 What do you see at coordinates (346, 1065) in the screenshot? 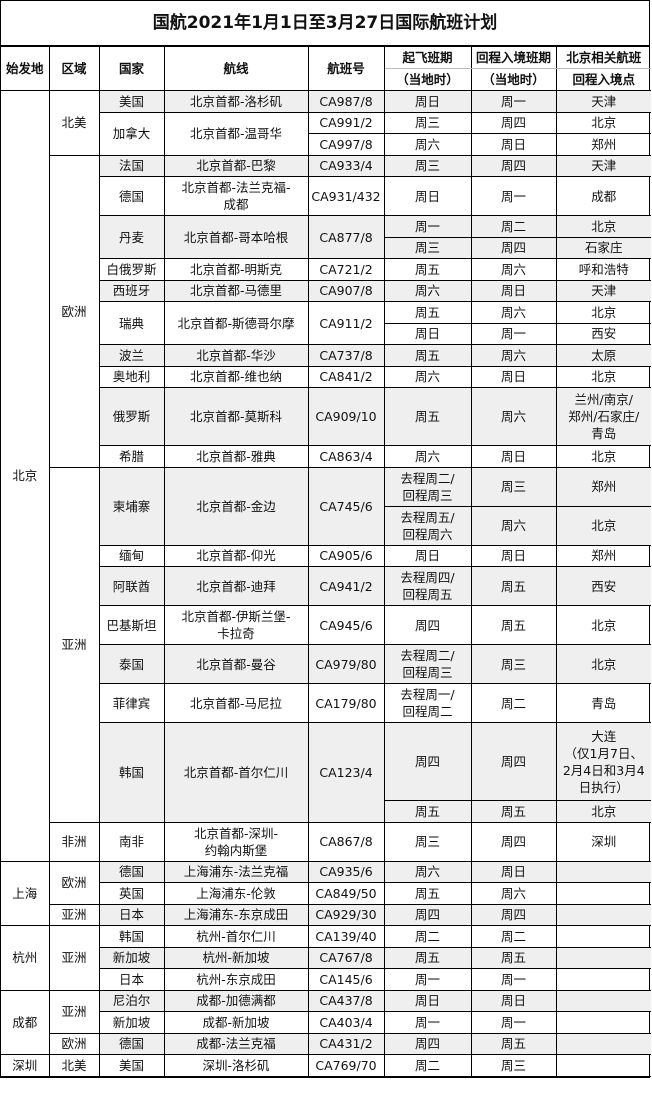
I see `flight-cell: CA769/70` at bounding box center [346, 1065].